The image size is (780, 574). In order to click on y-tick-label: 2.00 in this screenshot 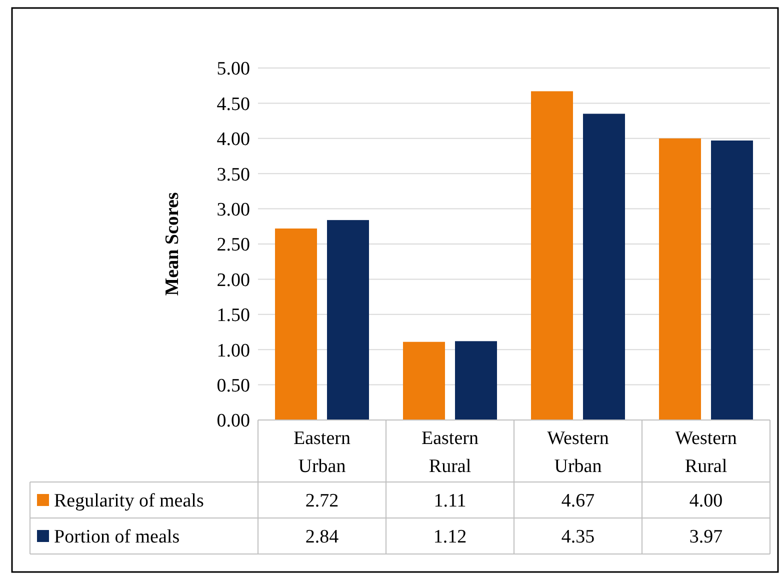, I will do `click(233, 280)`.